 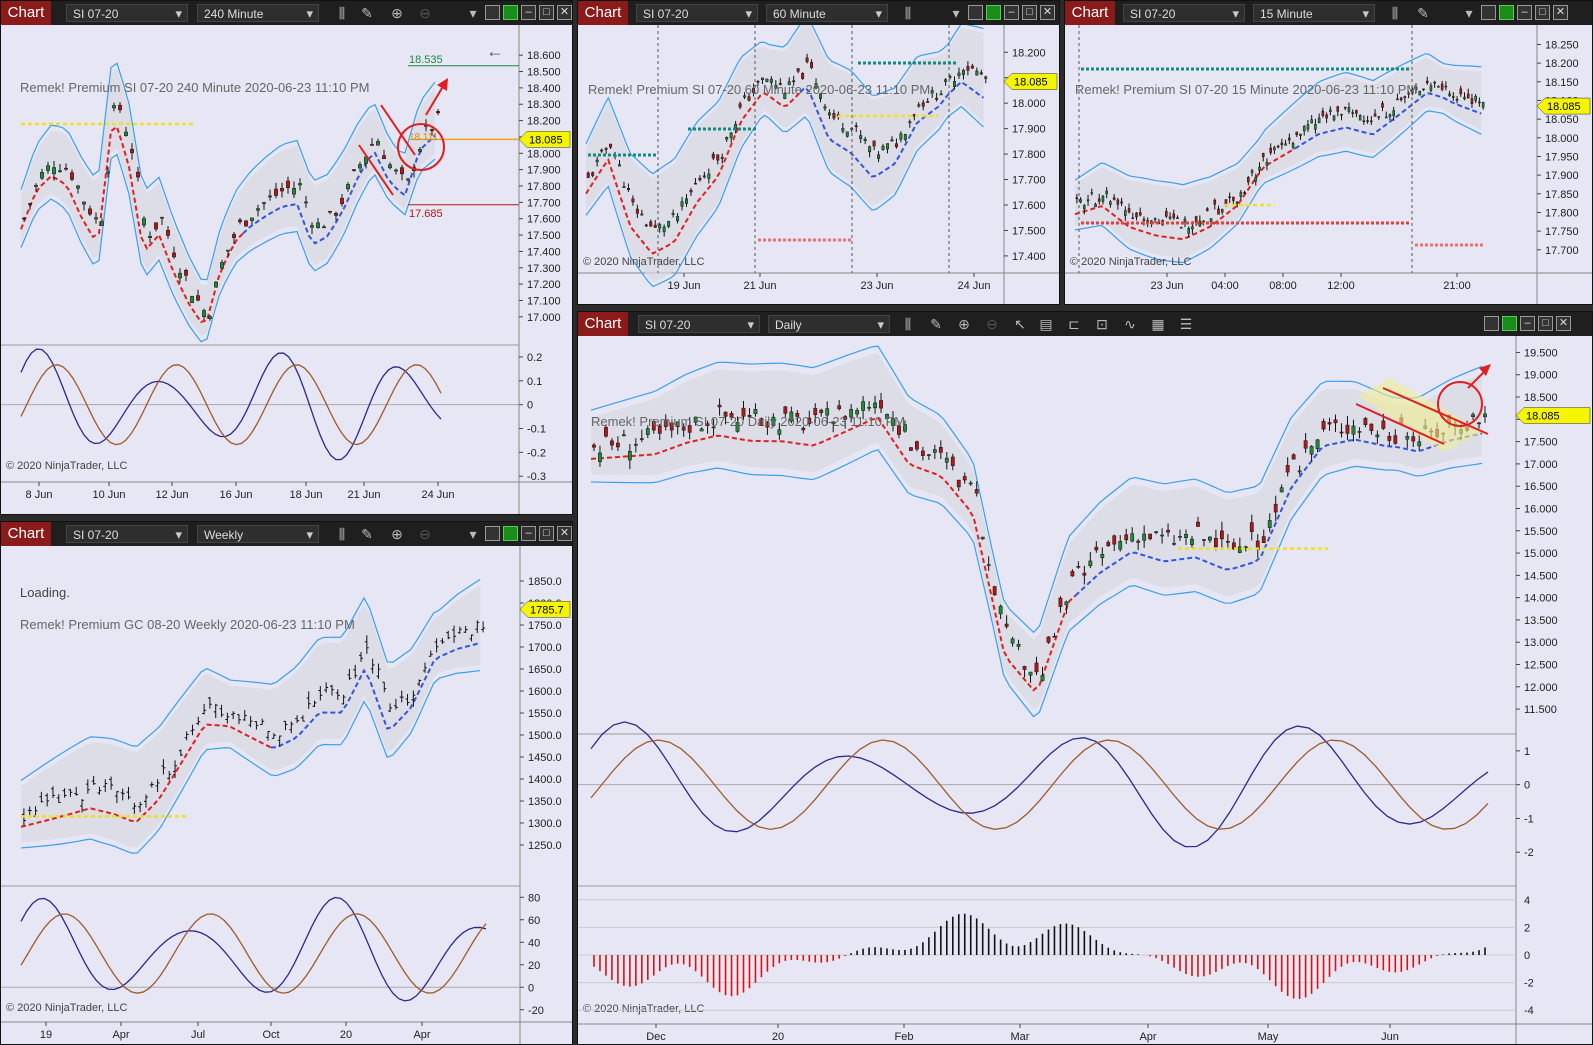 What do you see at coordinates (1130, 324) in the screenshot?
I see `plot-icon: ∿` at bounding box center [1130, 324].